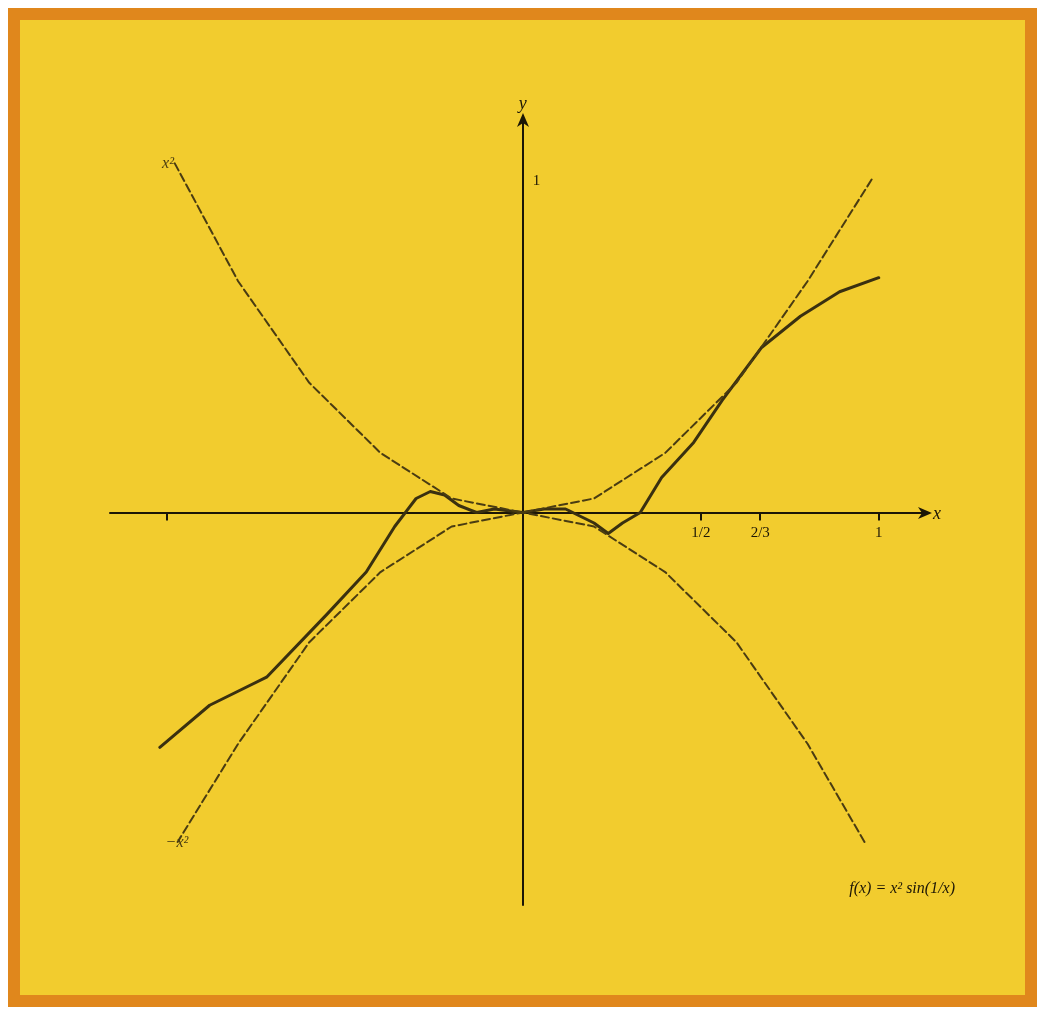 This screenshot has height=1015, width=1045. What do you see at coordinates (536, 180) in the screenshot?
I see `annotation: 1` at bounding box center [536, 180].